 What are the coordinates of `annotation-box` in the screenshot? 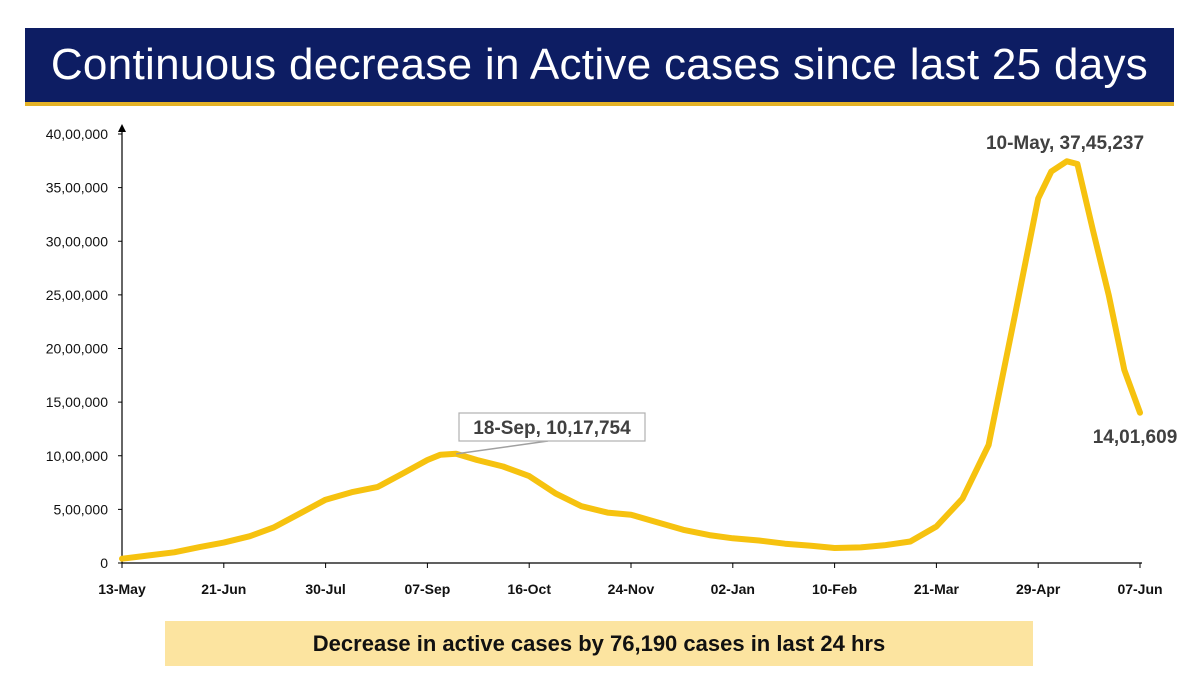 It's located at (552, 427).